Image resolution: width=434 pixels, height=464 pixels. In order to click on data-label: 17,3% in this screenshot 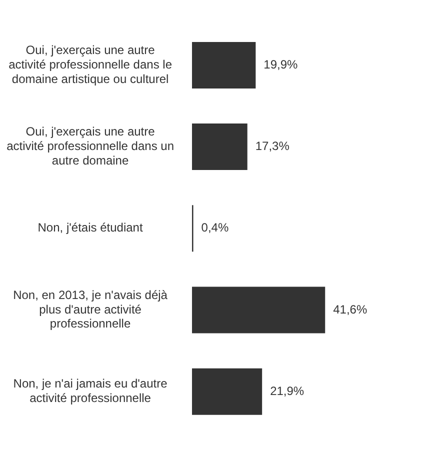, I will do `click(272, 146)`.